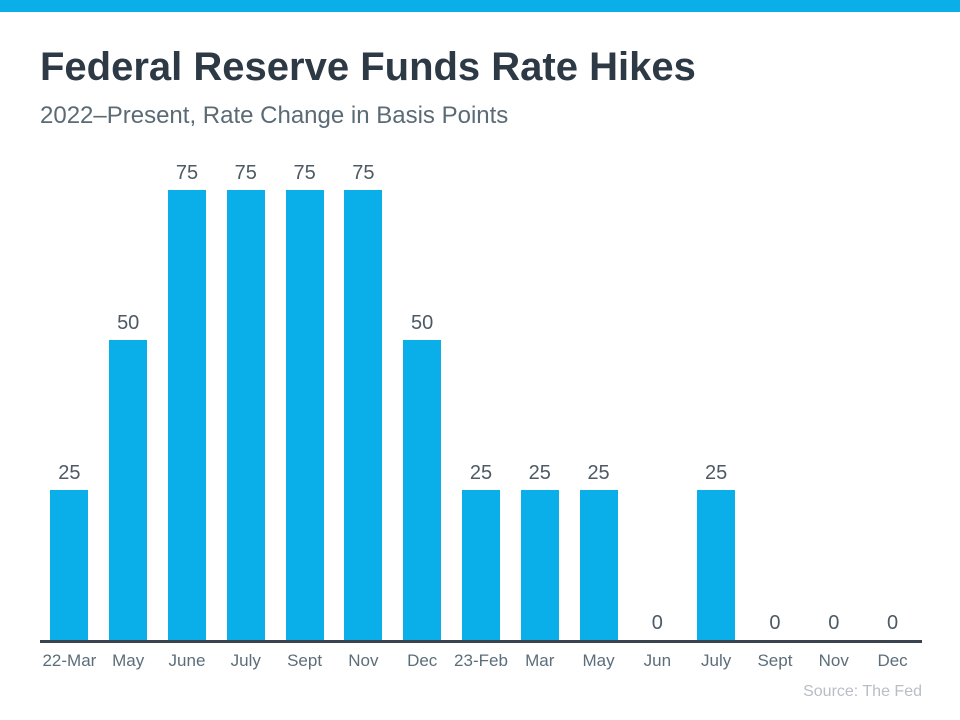 The width and height of the screenshot is (960, 720). What do you see at coordinates (368, 67) in the screenshot?
I see `chart-title: Federal Reserve Funds Rate Hikes` at bounding box center [368, 67].